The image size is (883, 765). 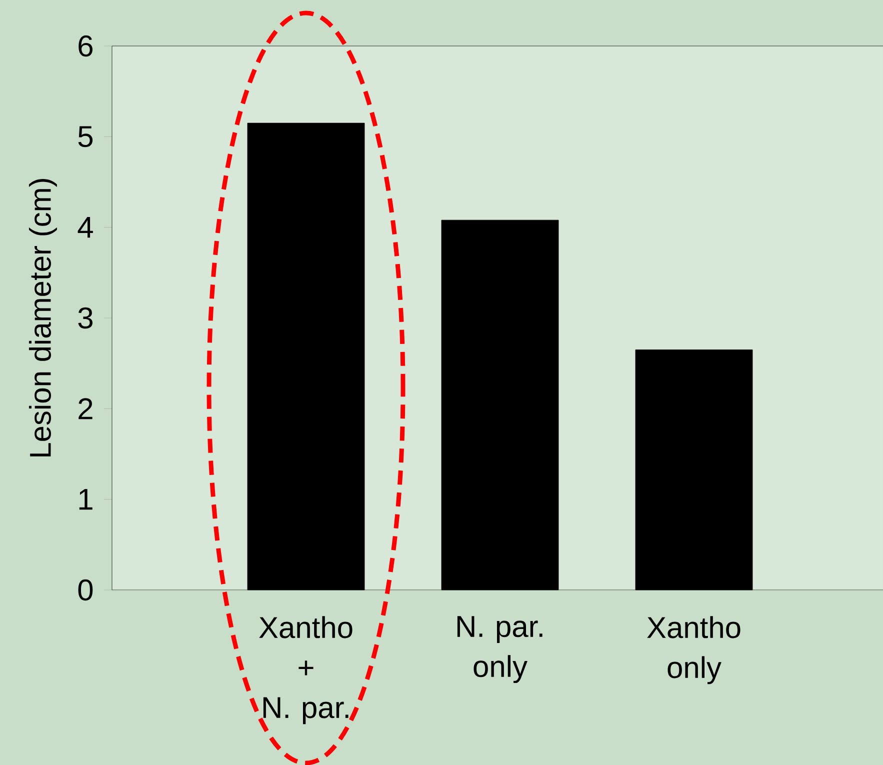 I want to click on y-tick-label: 1, so click(x=85, y=499).